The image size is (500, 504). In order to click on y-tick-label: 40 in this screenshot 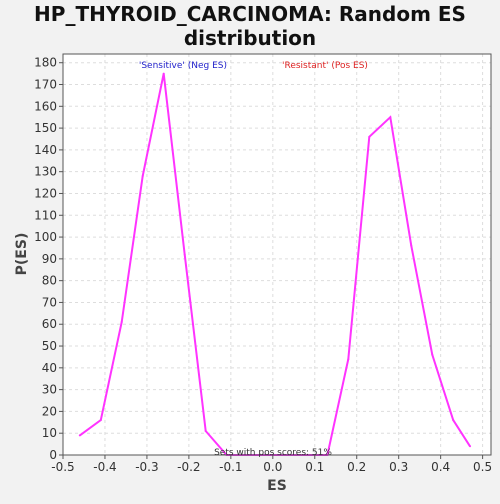, I will do `click(49, 368)`.